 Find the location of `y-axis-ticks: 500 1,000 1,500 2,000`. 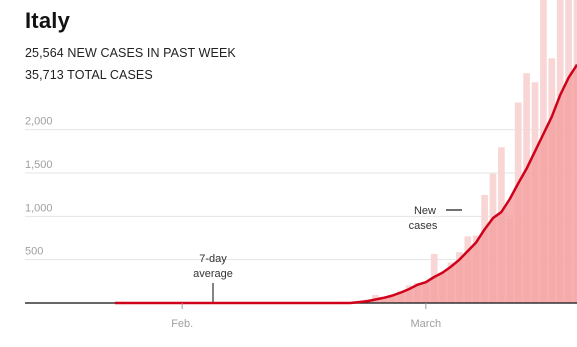

y-axis-ticks: 500 1,000 1,500 2,000 is located at coordinates (39, 187).